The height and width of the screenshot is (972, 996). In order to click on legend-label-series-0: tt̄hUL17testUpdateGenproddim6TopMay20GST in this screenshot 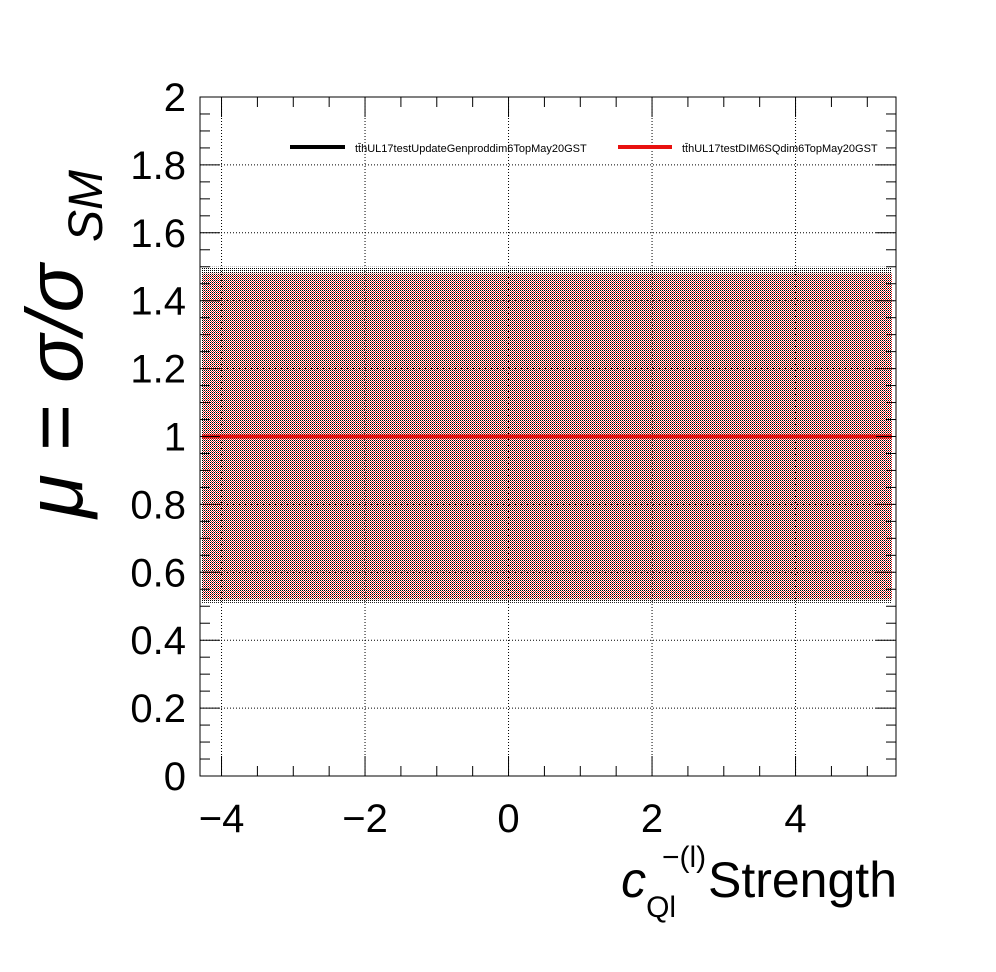, I will do `click(471, 149)`.